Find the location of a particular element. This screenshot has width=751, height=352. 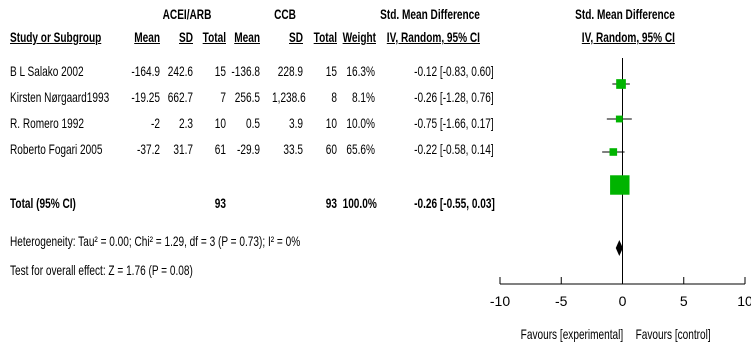

x-axis-tick-label: 0 is located at coordinates (623, 301).